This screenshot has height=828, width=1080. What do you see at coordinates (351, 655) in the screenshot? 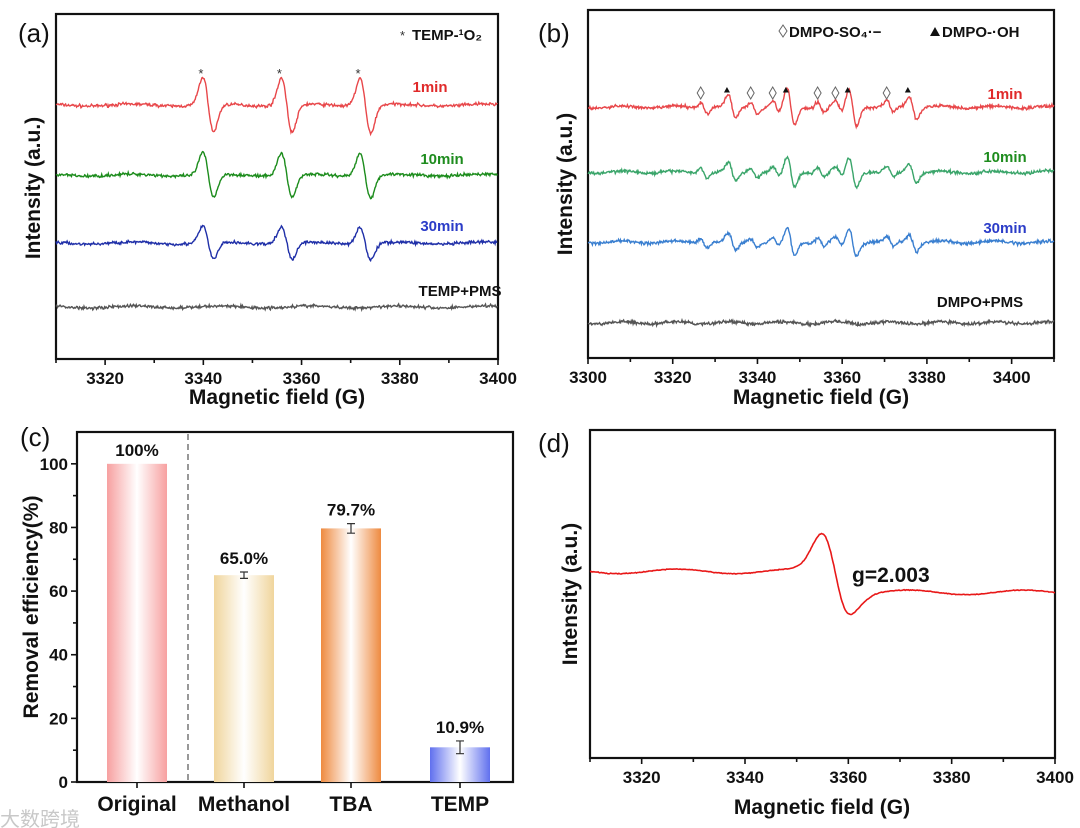
I see `bar-tba` at bounding box center [351, 655].